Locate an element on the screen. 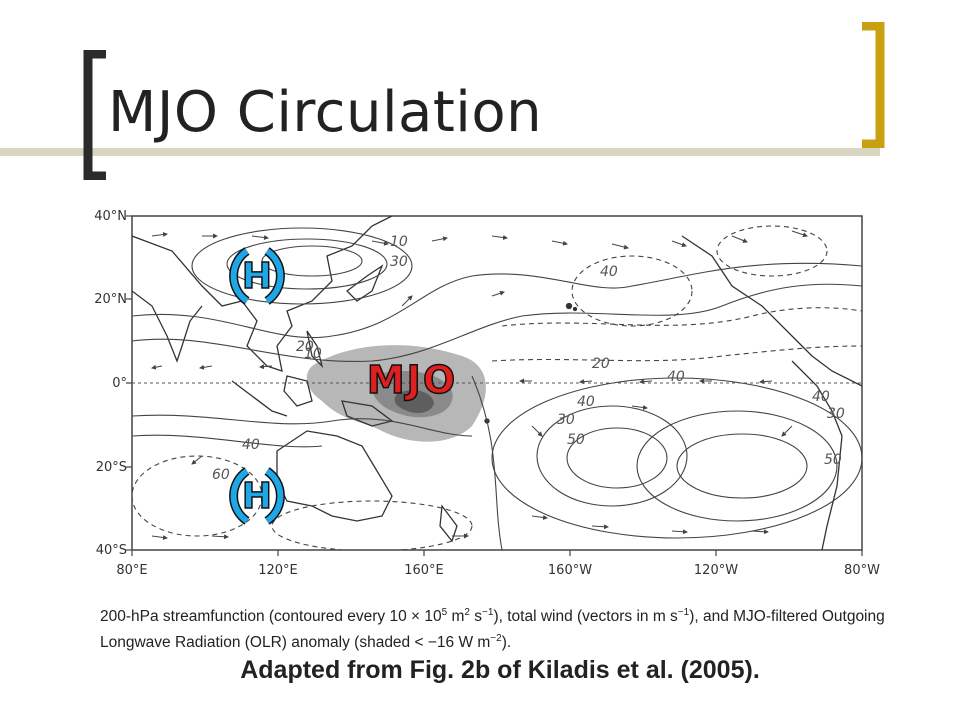 Image resolution: width=960 pixels, height=720 pixels. title-rule is located at coordinates (440, 152).